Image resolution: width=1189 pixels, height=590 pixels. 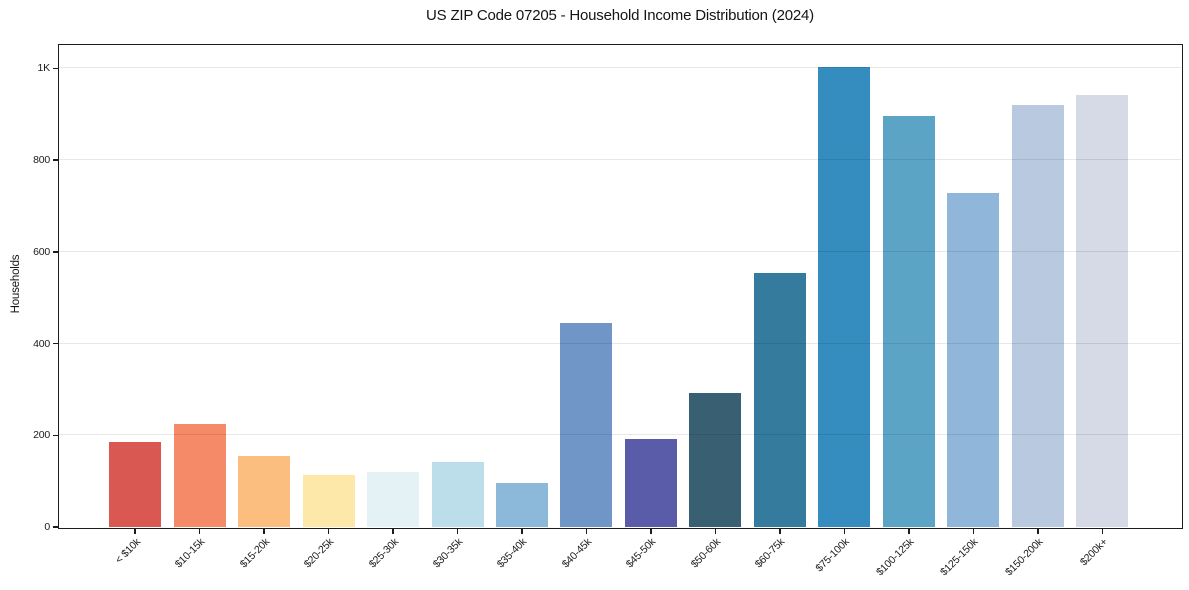 I want to click on x-tick-label-text: $20-25k, so click(x=319, y=553).